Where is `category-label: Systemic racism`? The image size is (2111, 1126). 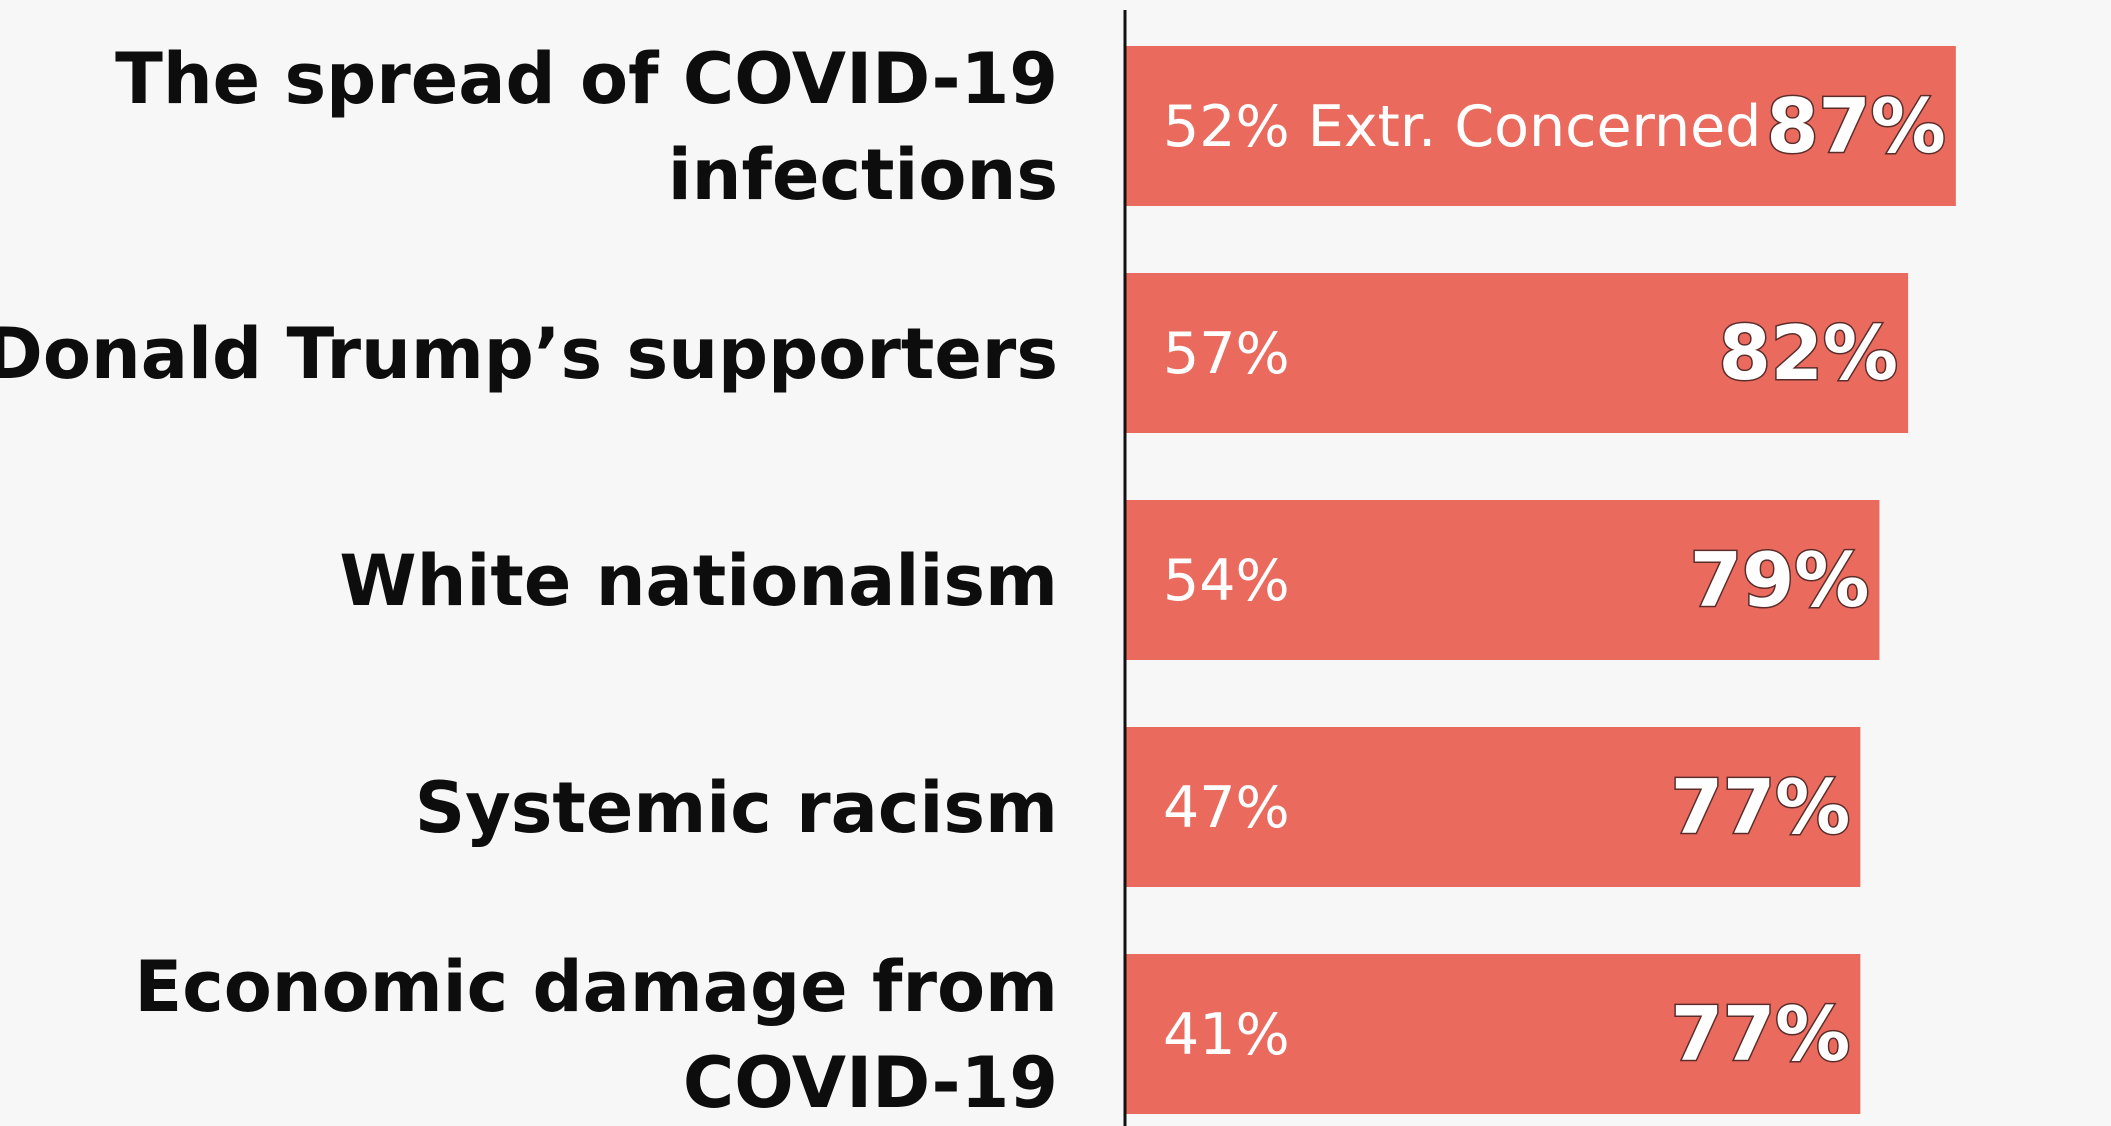 category-label: Systemic racism is located at coordinates (736, 808).